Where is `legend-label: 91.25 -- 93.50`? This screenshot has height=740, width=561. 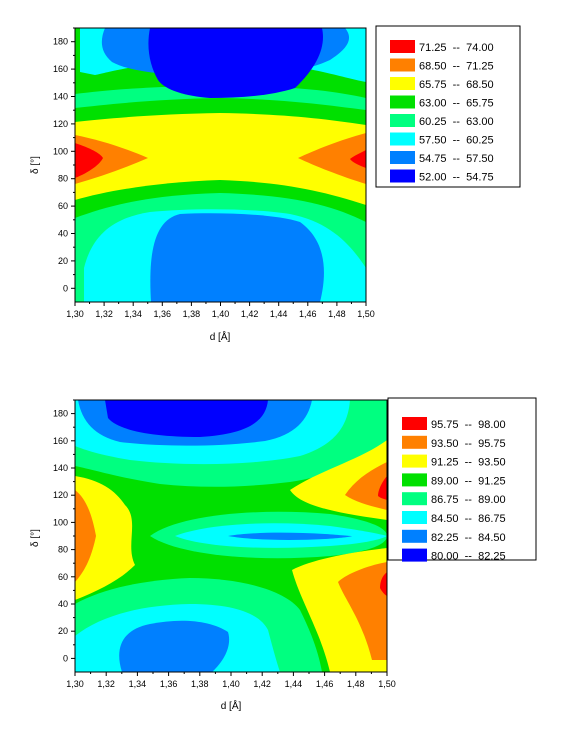 legend-label: 91.25 -- 93.50 is located at coordinates (468, 463).